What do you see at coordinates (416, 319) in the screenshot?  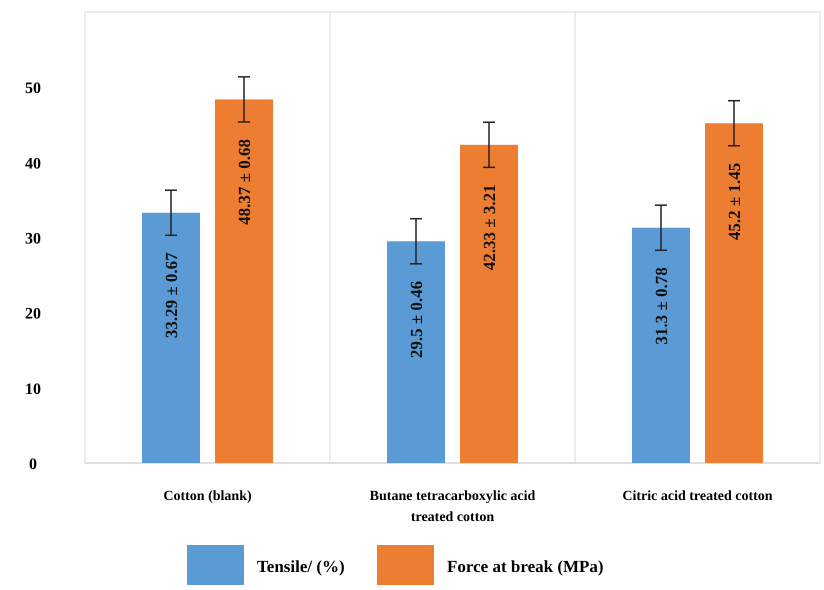 I see `data-label: 29.5 ± 0.46` at bounding box center [416, 319].